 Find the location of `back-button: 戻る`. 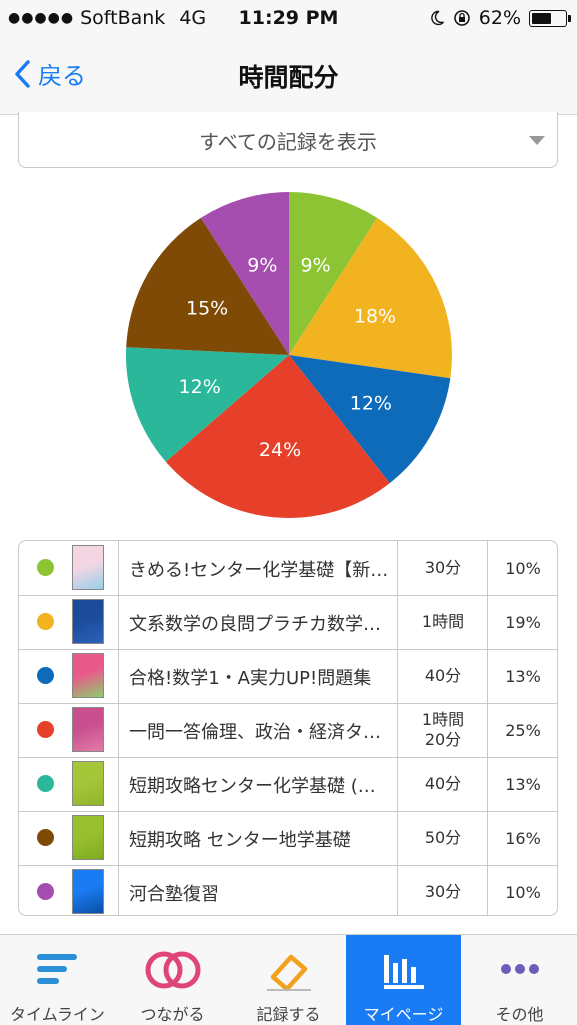

back-button: 戻る is located at coordinates (50, 73).